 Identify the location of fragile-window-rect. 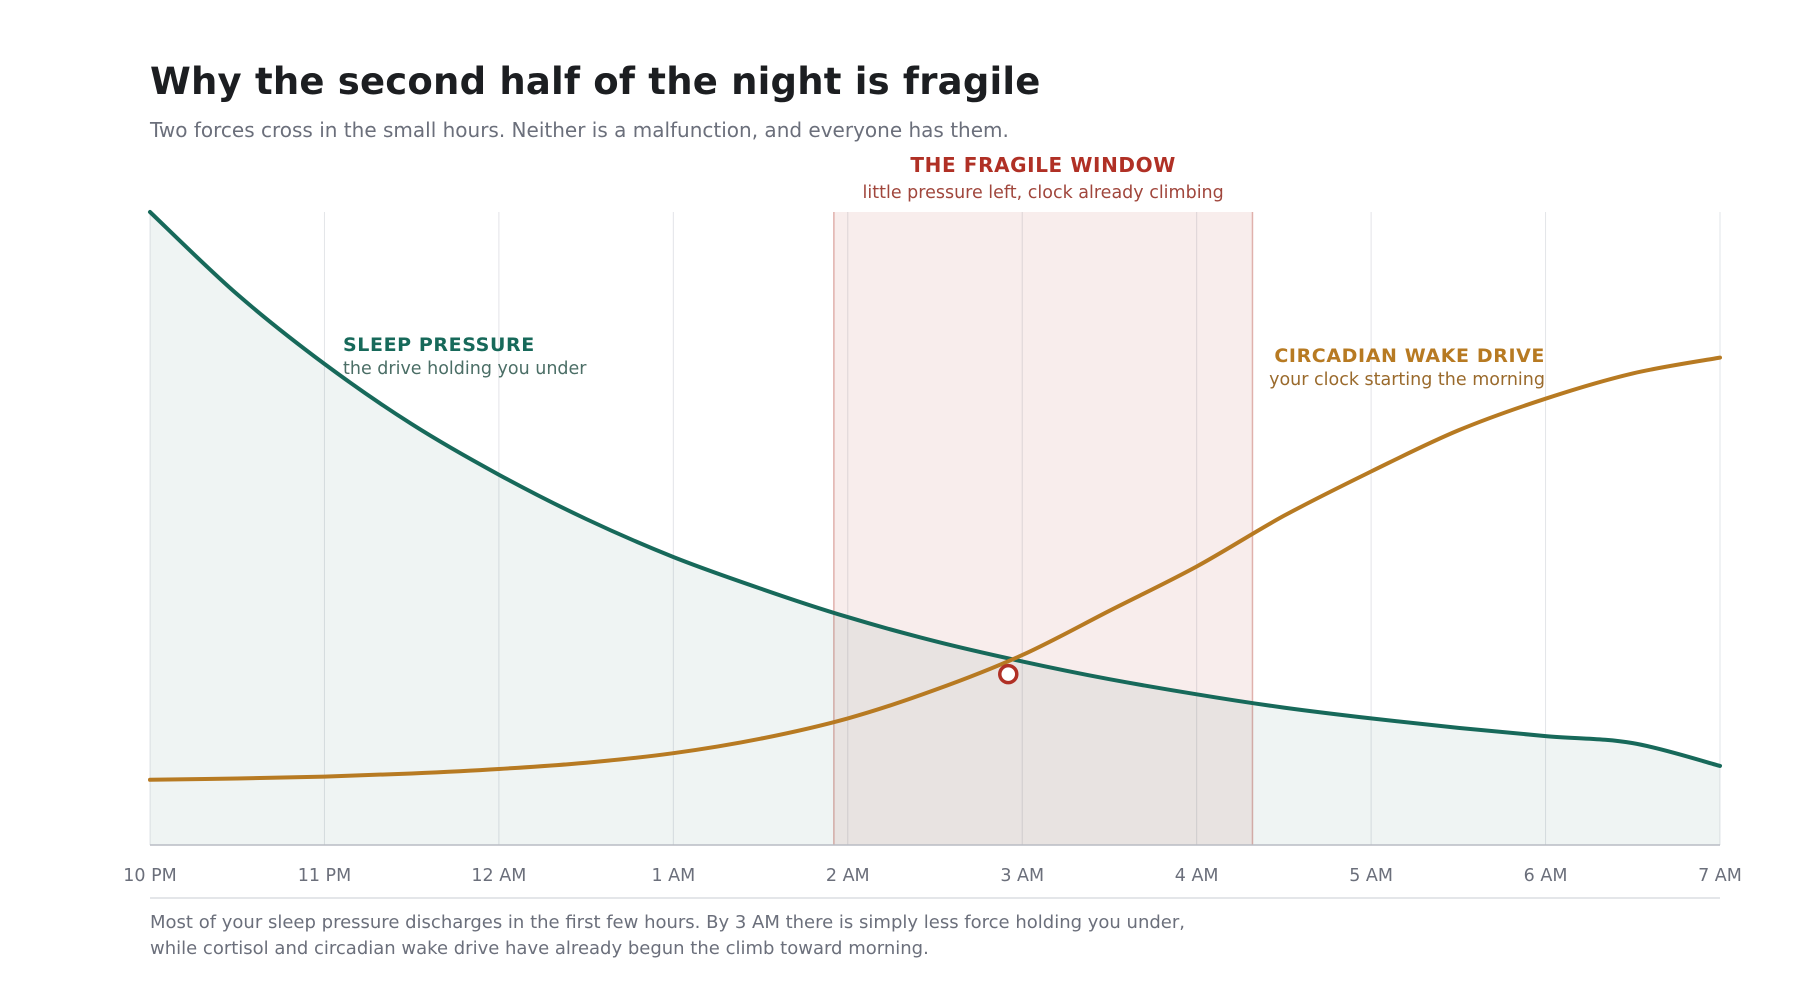
(1043, 528).